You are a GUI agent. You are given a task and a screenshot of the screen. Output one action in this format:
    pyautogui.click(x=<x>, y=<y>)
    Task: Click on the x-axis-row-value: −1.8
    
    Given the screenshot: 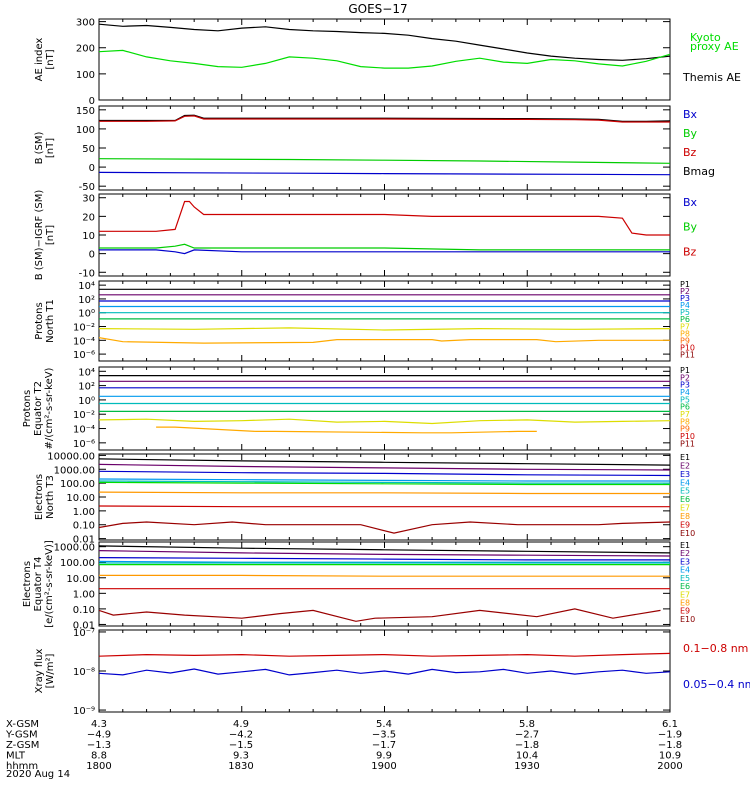 What is the action you would take?
    pyautogui.click(x=670, y=745)
    